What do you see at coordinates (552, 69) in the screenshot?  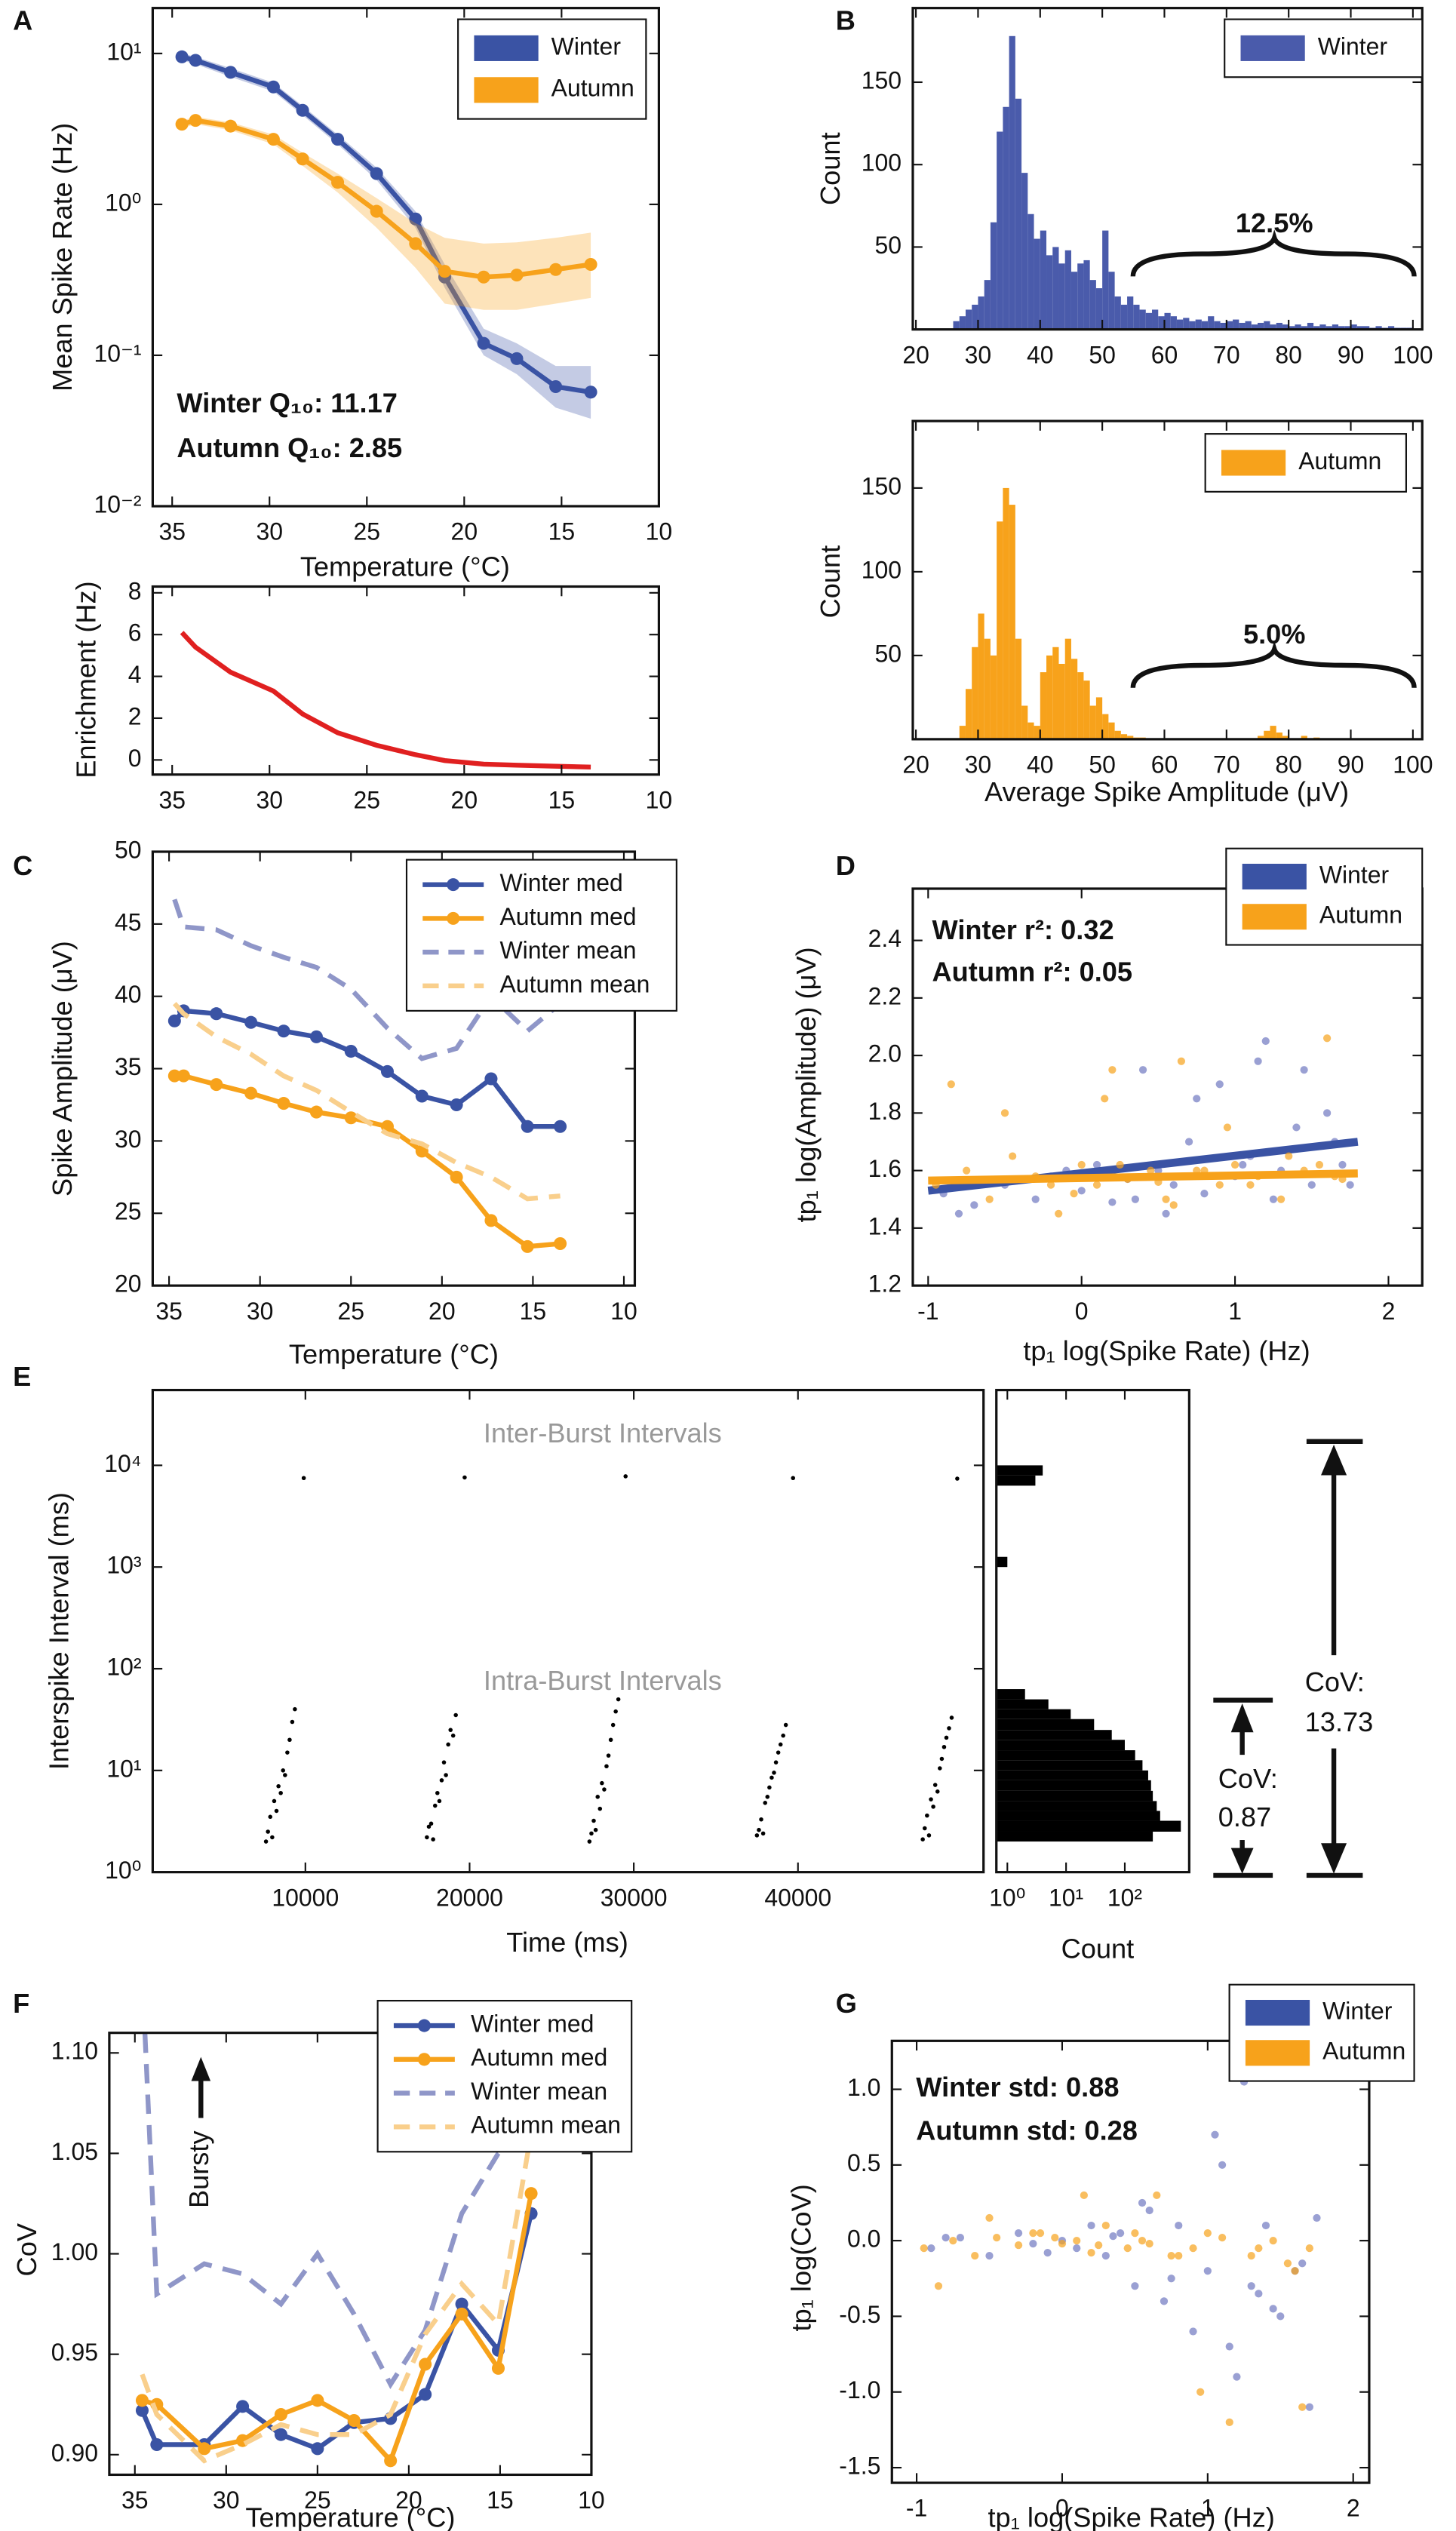 I see `legend: Winter Autumn` at bounding box center [552, 69].